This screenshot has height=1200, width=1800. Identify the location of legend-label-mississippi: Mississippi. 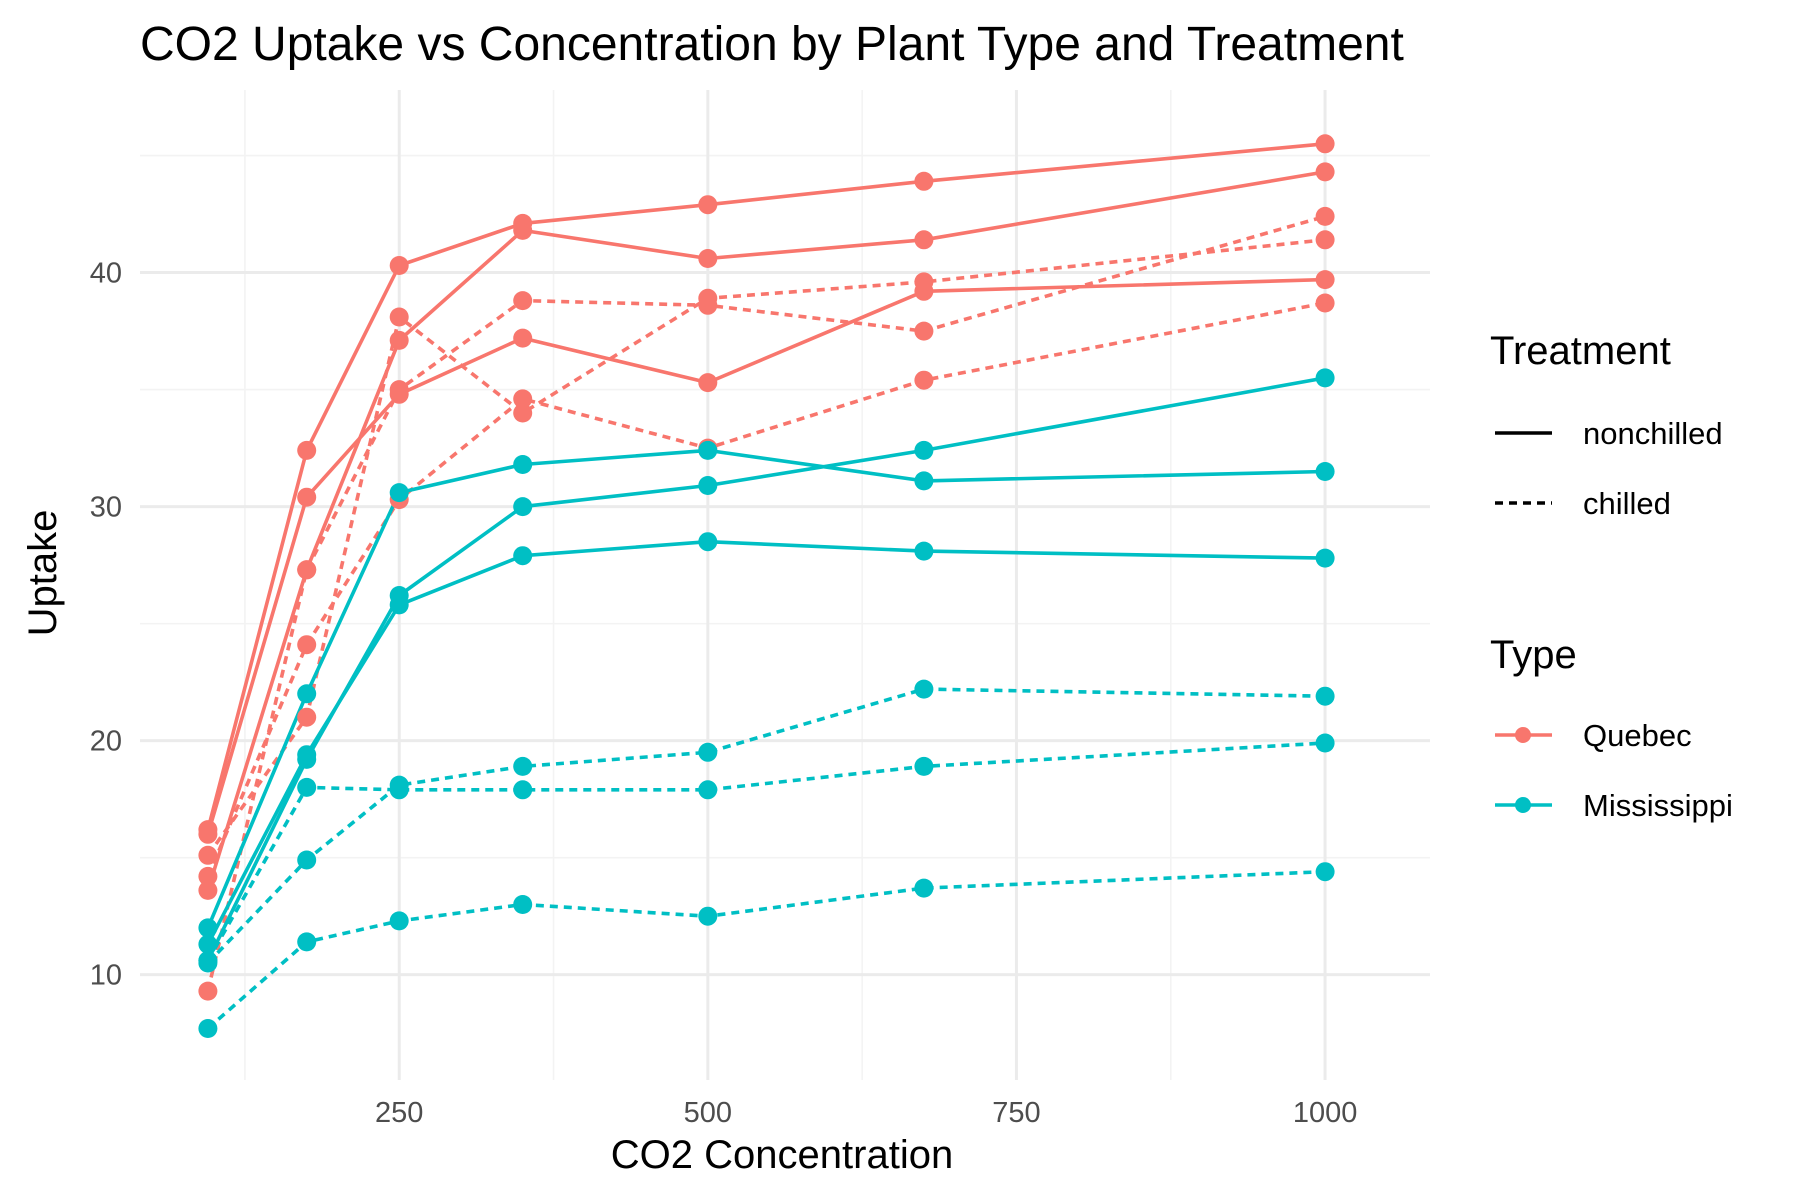
(1658, 805).